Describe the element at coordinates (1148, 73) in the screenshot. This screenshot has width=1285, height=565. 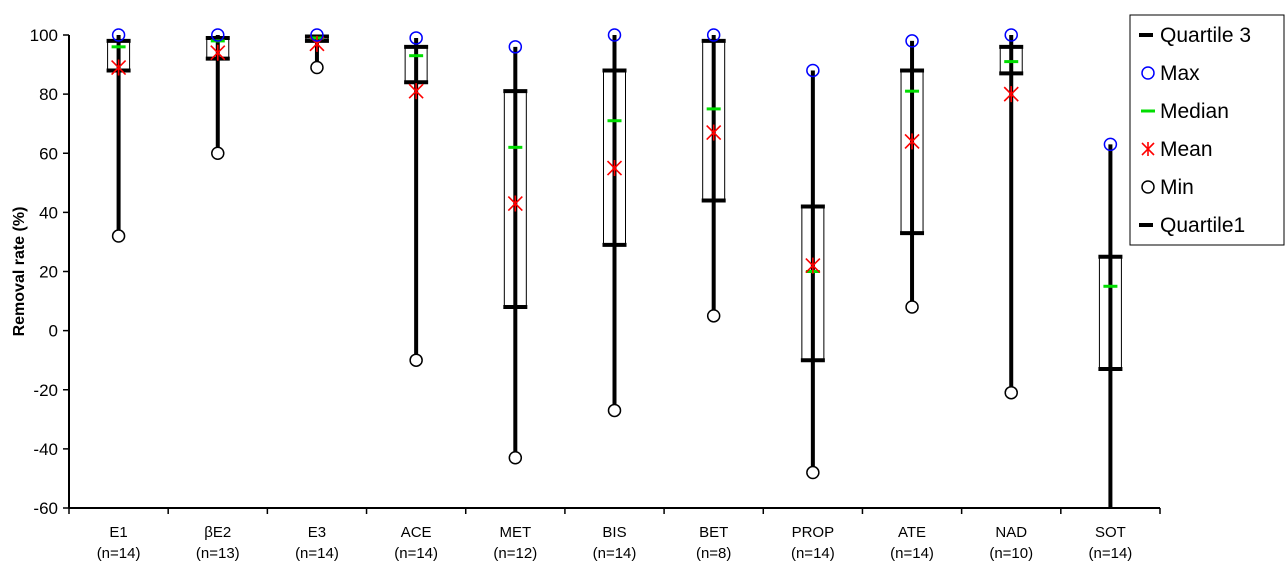
I see `legend-max-swatch` at that location.